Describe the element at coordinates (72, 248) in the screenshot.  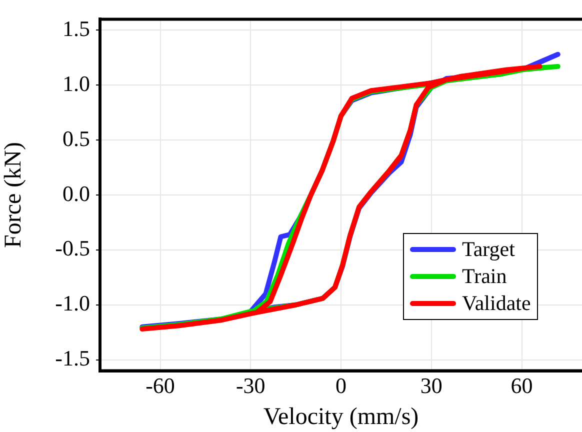
I see `y-tick-label: -0.5` at that location.